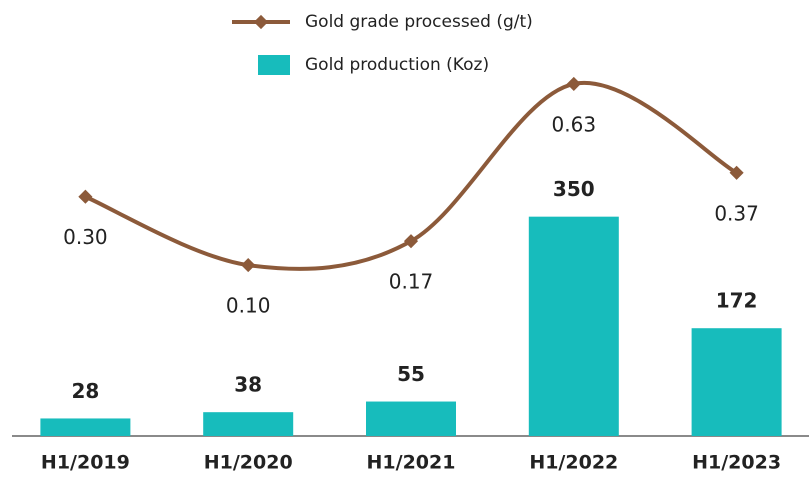 This screenshot has width=809, height=478. I want to click on x-tick-label: H1/2020, so click(248, 463).